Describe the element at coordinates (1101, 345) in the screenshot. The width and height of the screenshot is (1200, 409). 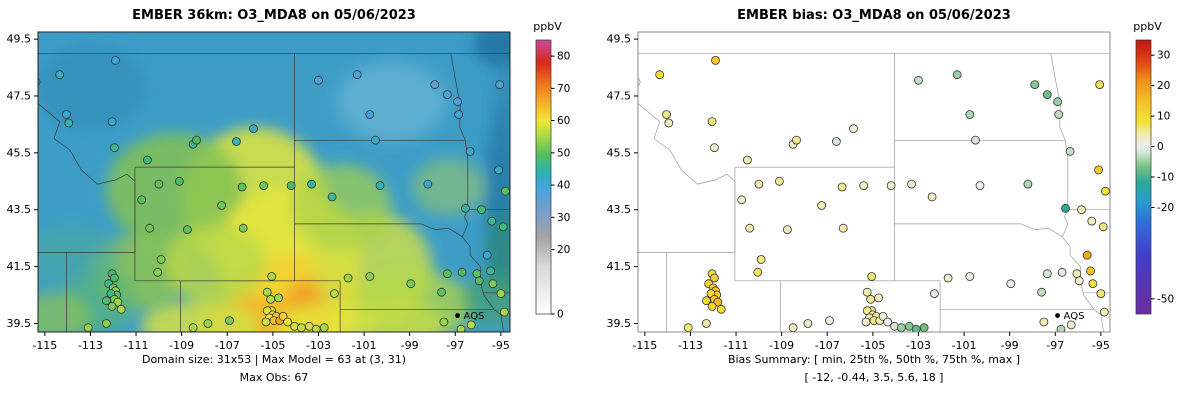
I see `x-tick-label: -95` at that location.